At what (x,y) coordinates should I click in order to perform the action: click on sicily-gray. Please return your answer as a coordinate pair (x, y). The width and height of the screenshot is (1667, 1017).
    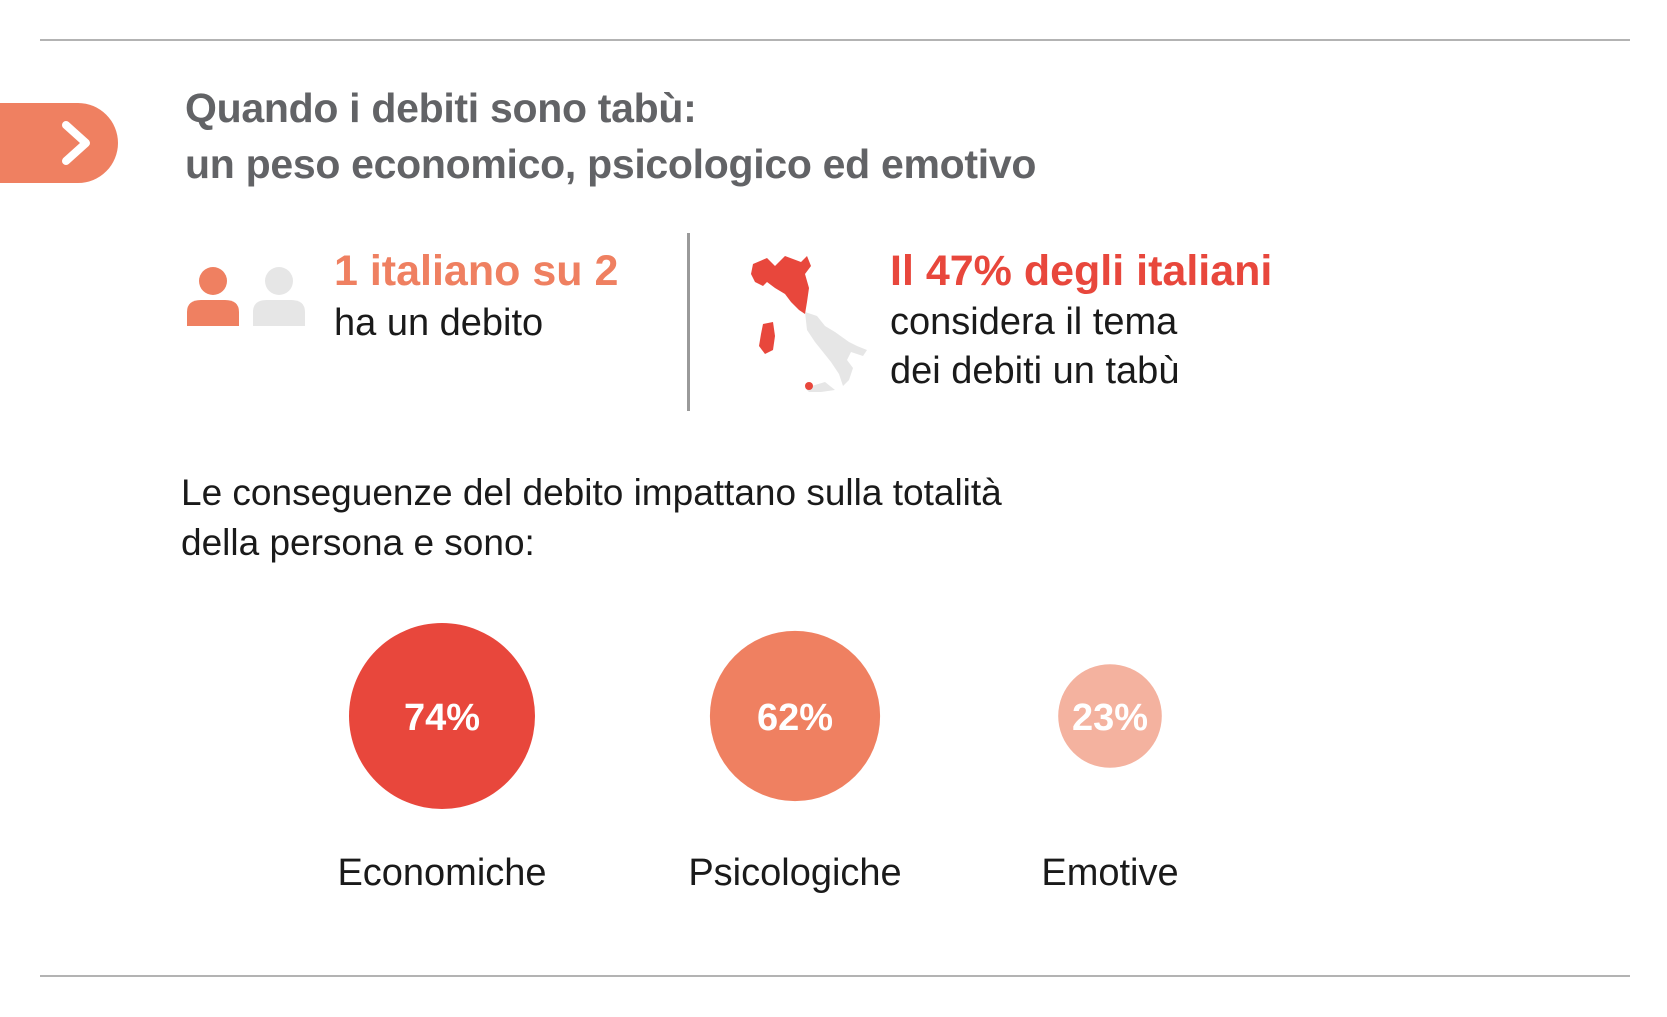
    Looking at the image, I should click on (820, 387).